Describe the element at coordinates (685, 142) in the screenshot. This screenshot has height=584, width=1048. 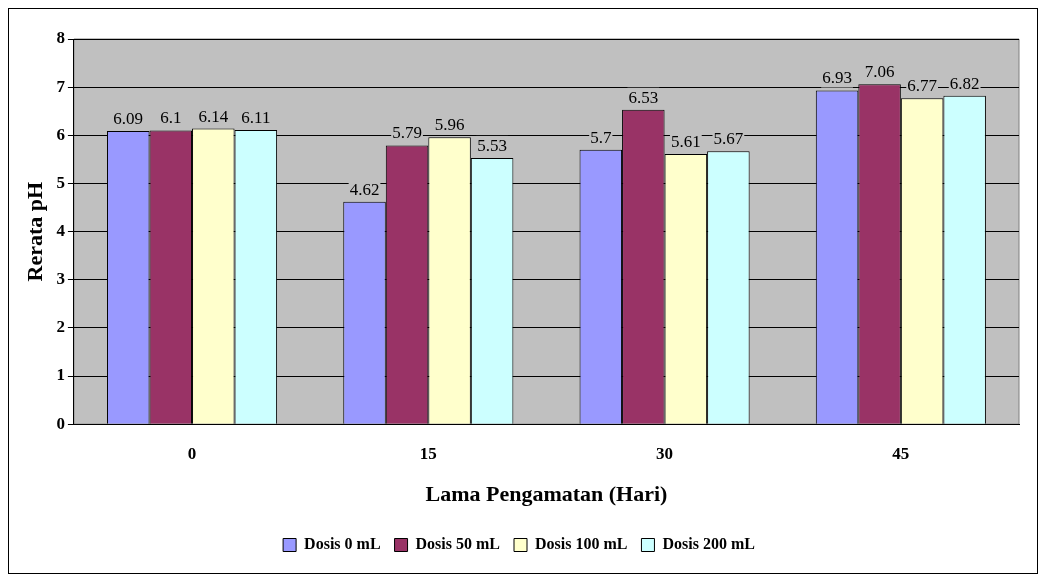
I see `data-label: 5.61` at that location.